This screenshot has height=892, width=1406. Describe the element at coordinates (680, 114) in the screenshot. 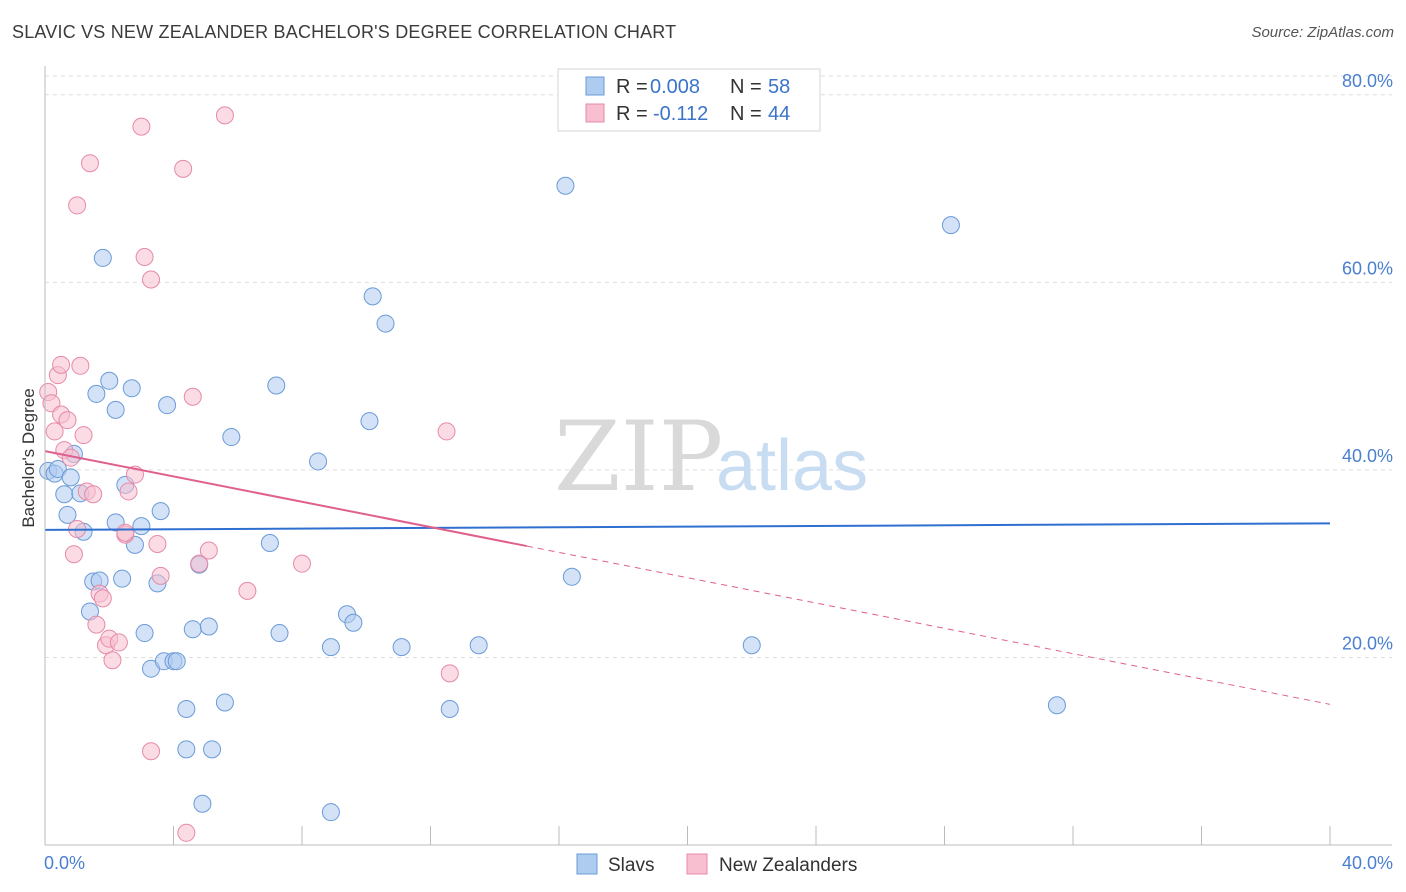

I see `legend-r-value-nz: -0.112` at that location.